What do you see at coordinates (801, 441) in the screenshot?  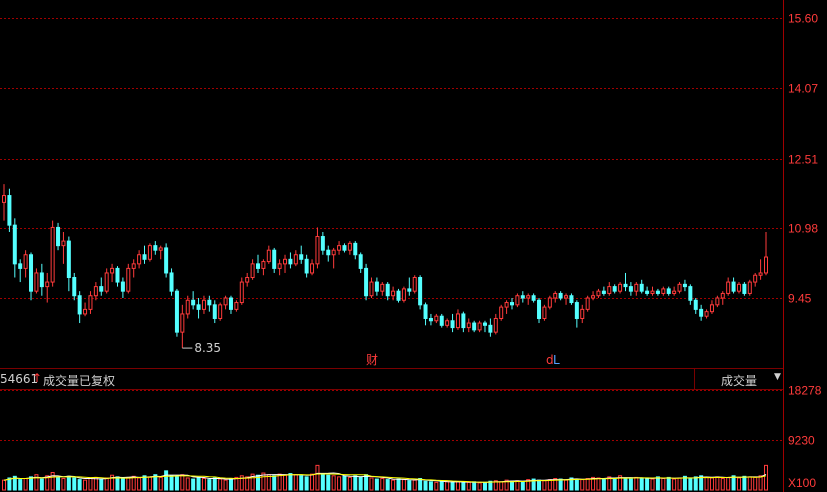 I see `volume-tick-label: 9230` at bounding box center [801, 441].